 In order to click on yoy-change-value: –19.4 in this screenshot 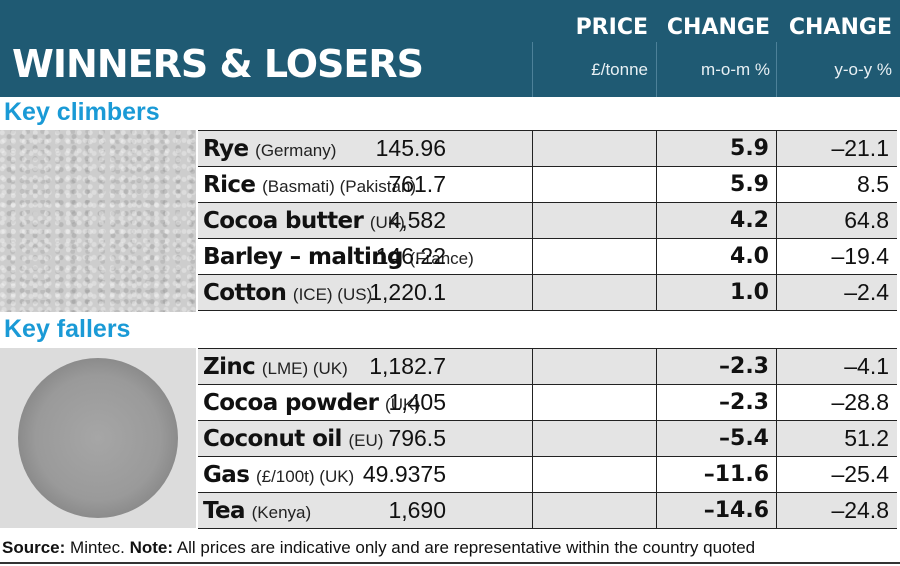, I will do `click(860, 256)`.